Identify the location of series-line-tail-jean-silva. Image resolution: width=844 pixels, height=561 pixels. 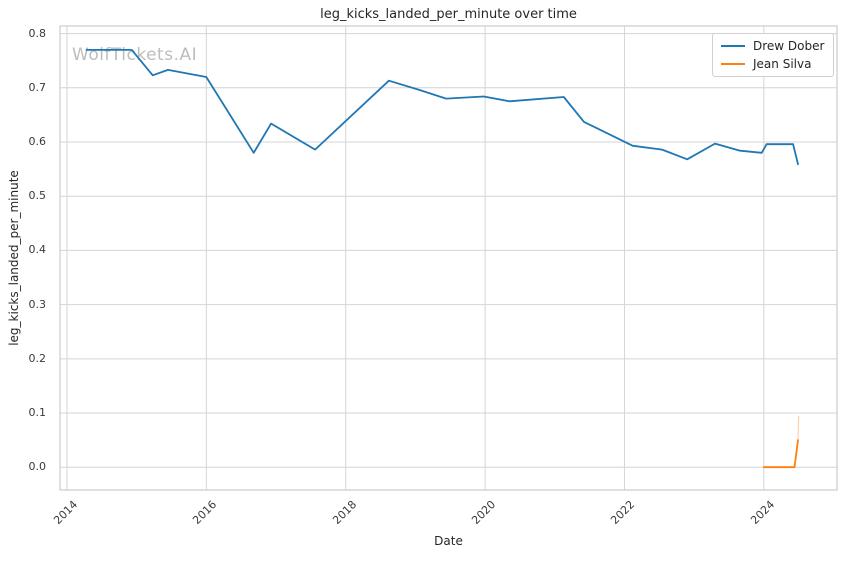
(798, 428).